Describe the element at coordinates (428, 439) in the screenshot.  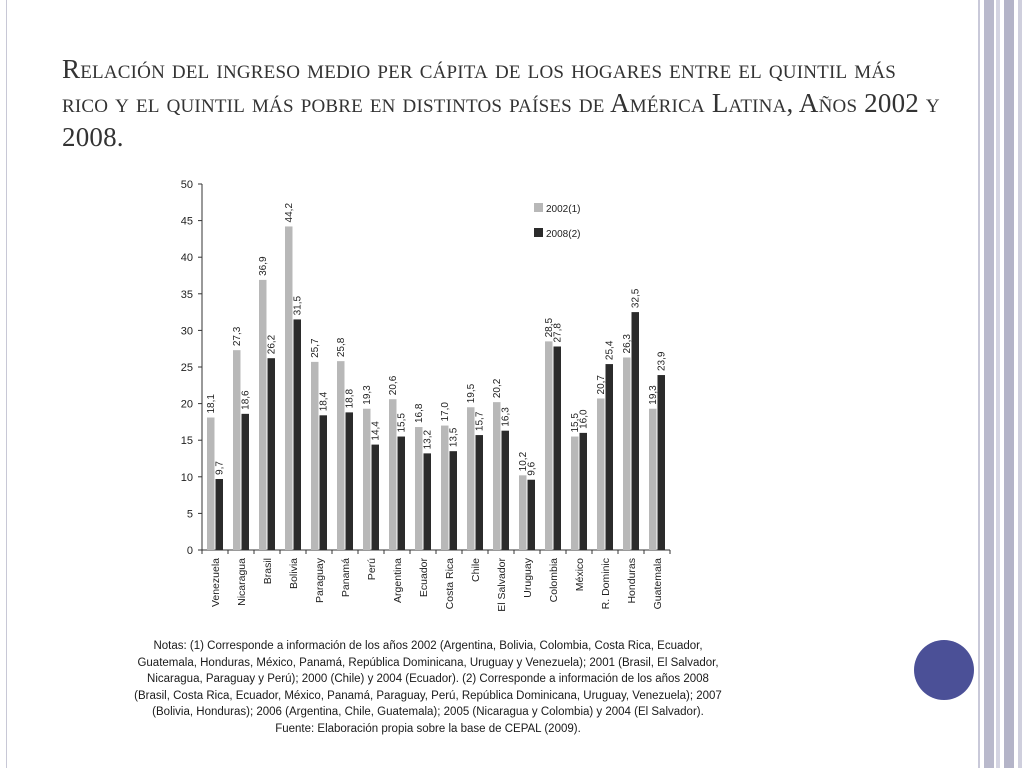
I see `bar-value-label: 13,2` at that location.